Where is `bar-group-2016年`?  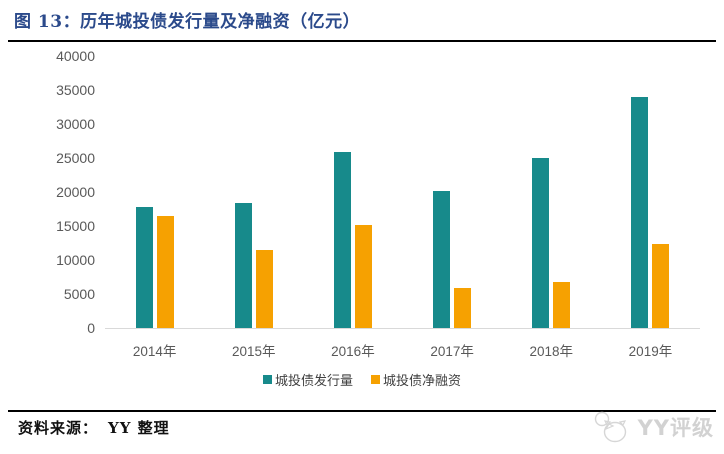
bar-group-2016年 is located at coordinates (352, 192).